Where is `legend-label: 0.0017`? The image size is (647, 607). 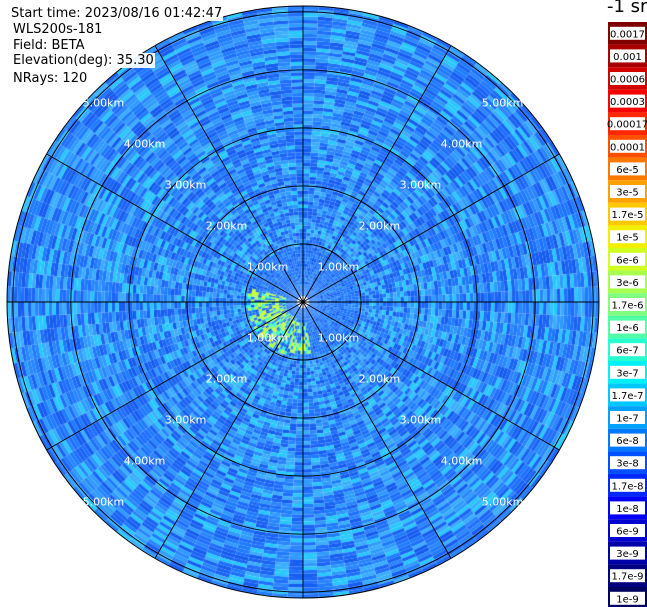
legend-label: 0.0017 is located at coordinates (627, 34).